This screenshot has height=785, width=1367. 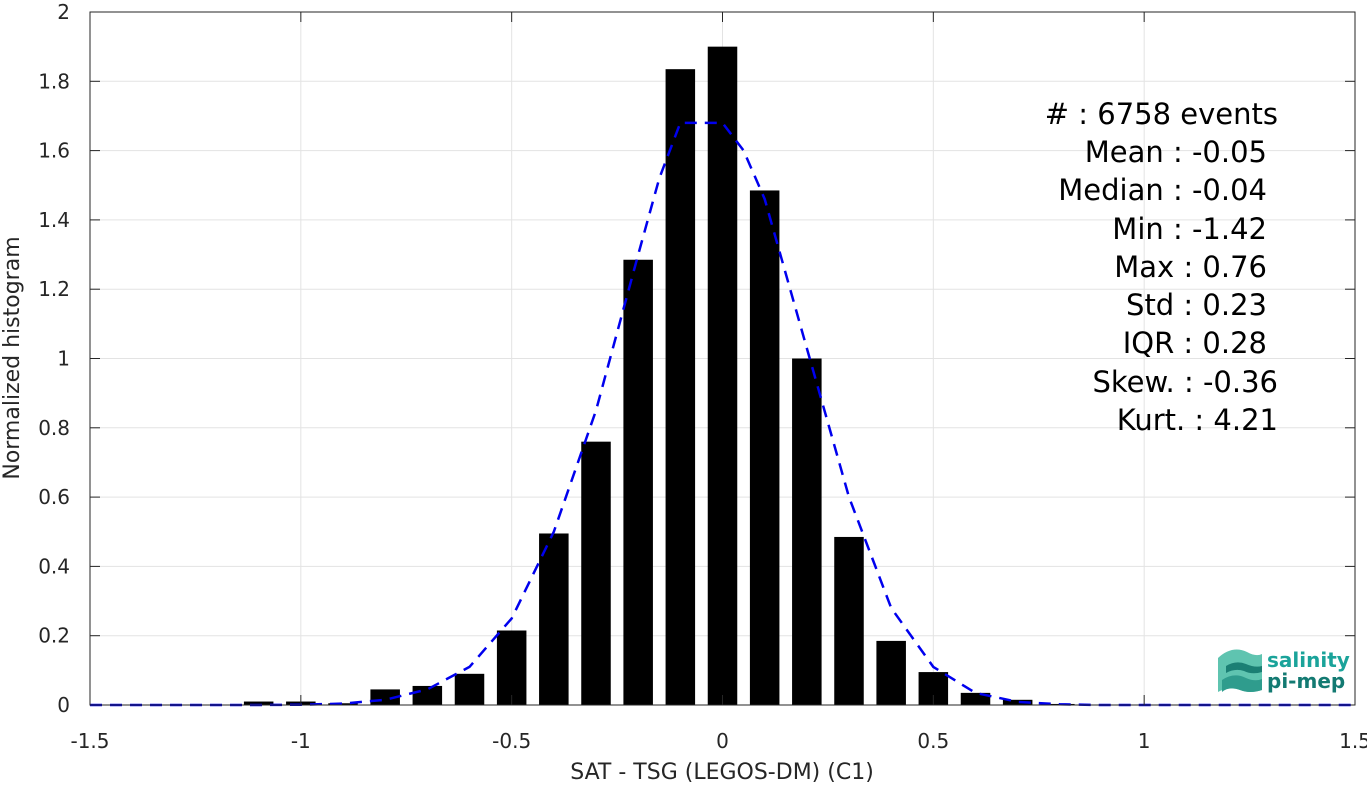 What do you see at coordinates (54, 220) in the screenshot?
I see `y-tick-label-7: 1.4` at bounding box center [54, 220].